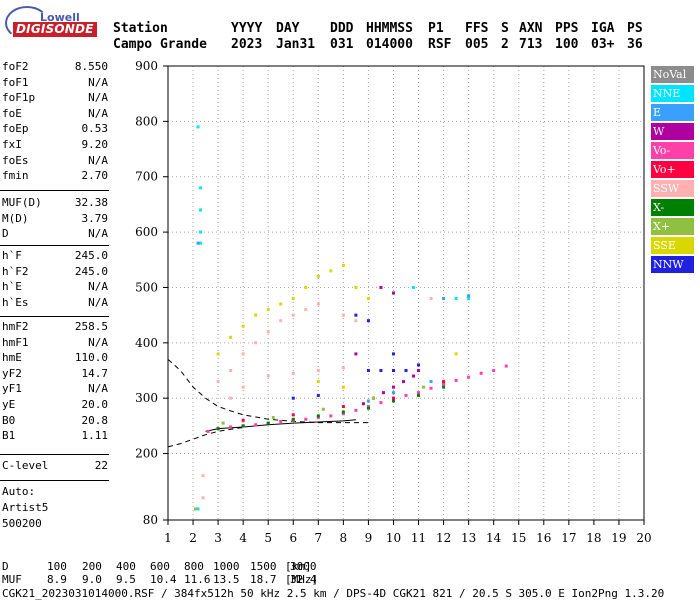  I want to click on panel-divider, so click(54, 480).